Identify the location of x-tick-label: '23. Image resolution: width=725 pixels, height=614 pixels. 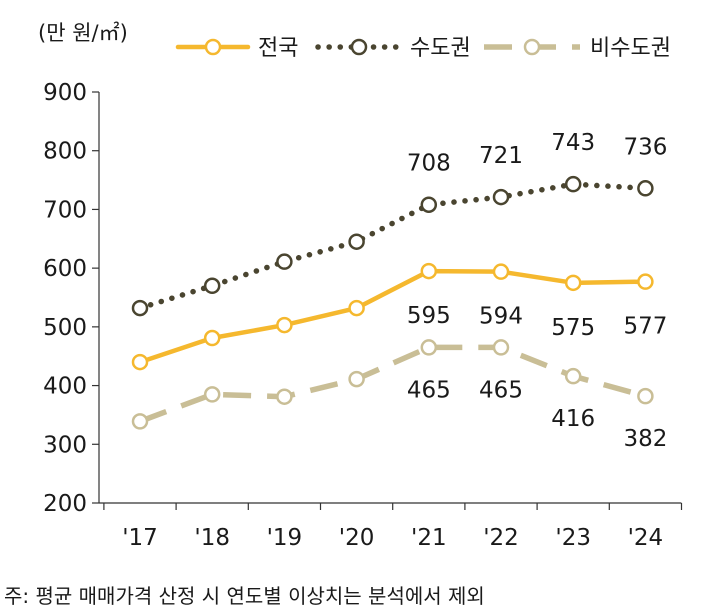
(573, 538).